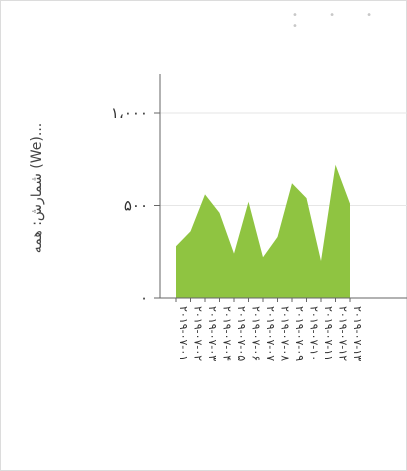 Image resolution: width=407 pixels, height=471 pixels. What do you see at coordinates (212, 333) in the screenshot?
I see `x-tick-label: ۲۰۱۹-۰۷-۰۳` at bounding box center [212, 333].